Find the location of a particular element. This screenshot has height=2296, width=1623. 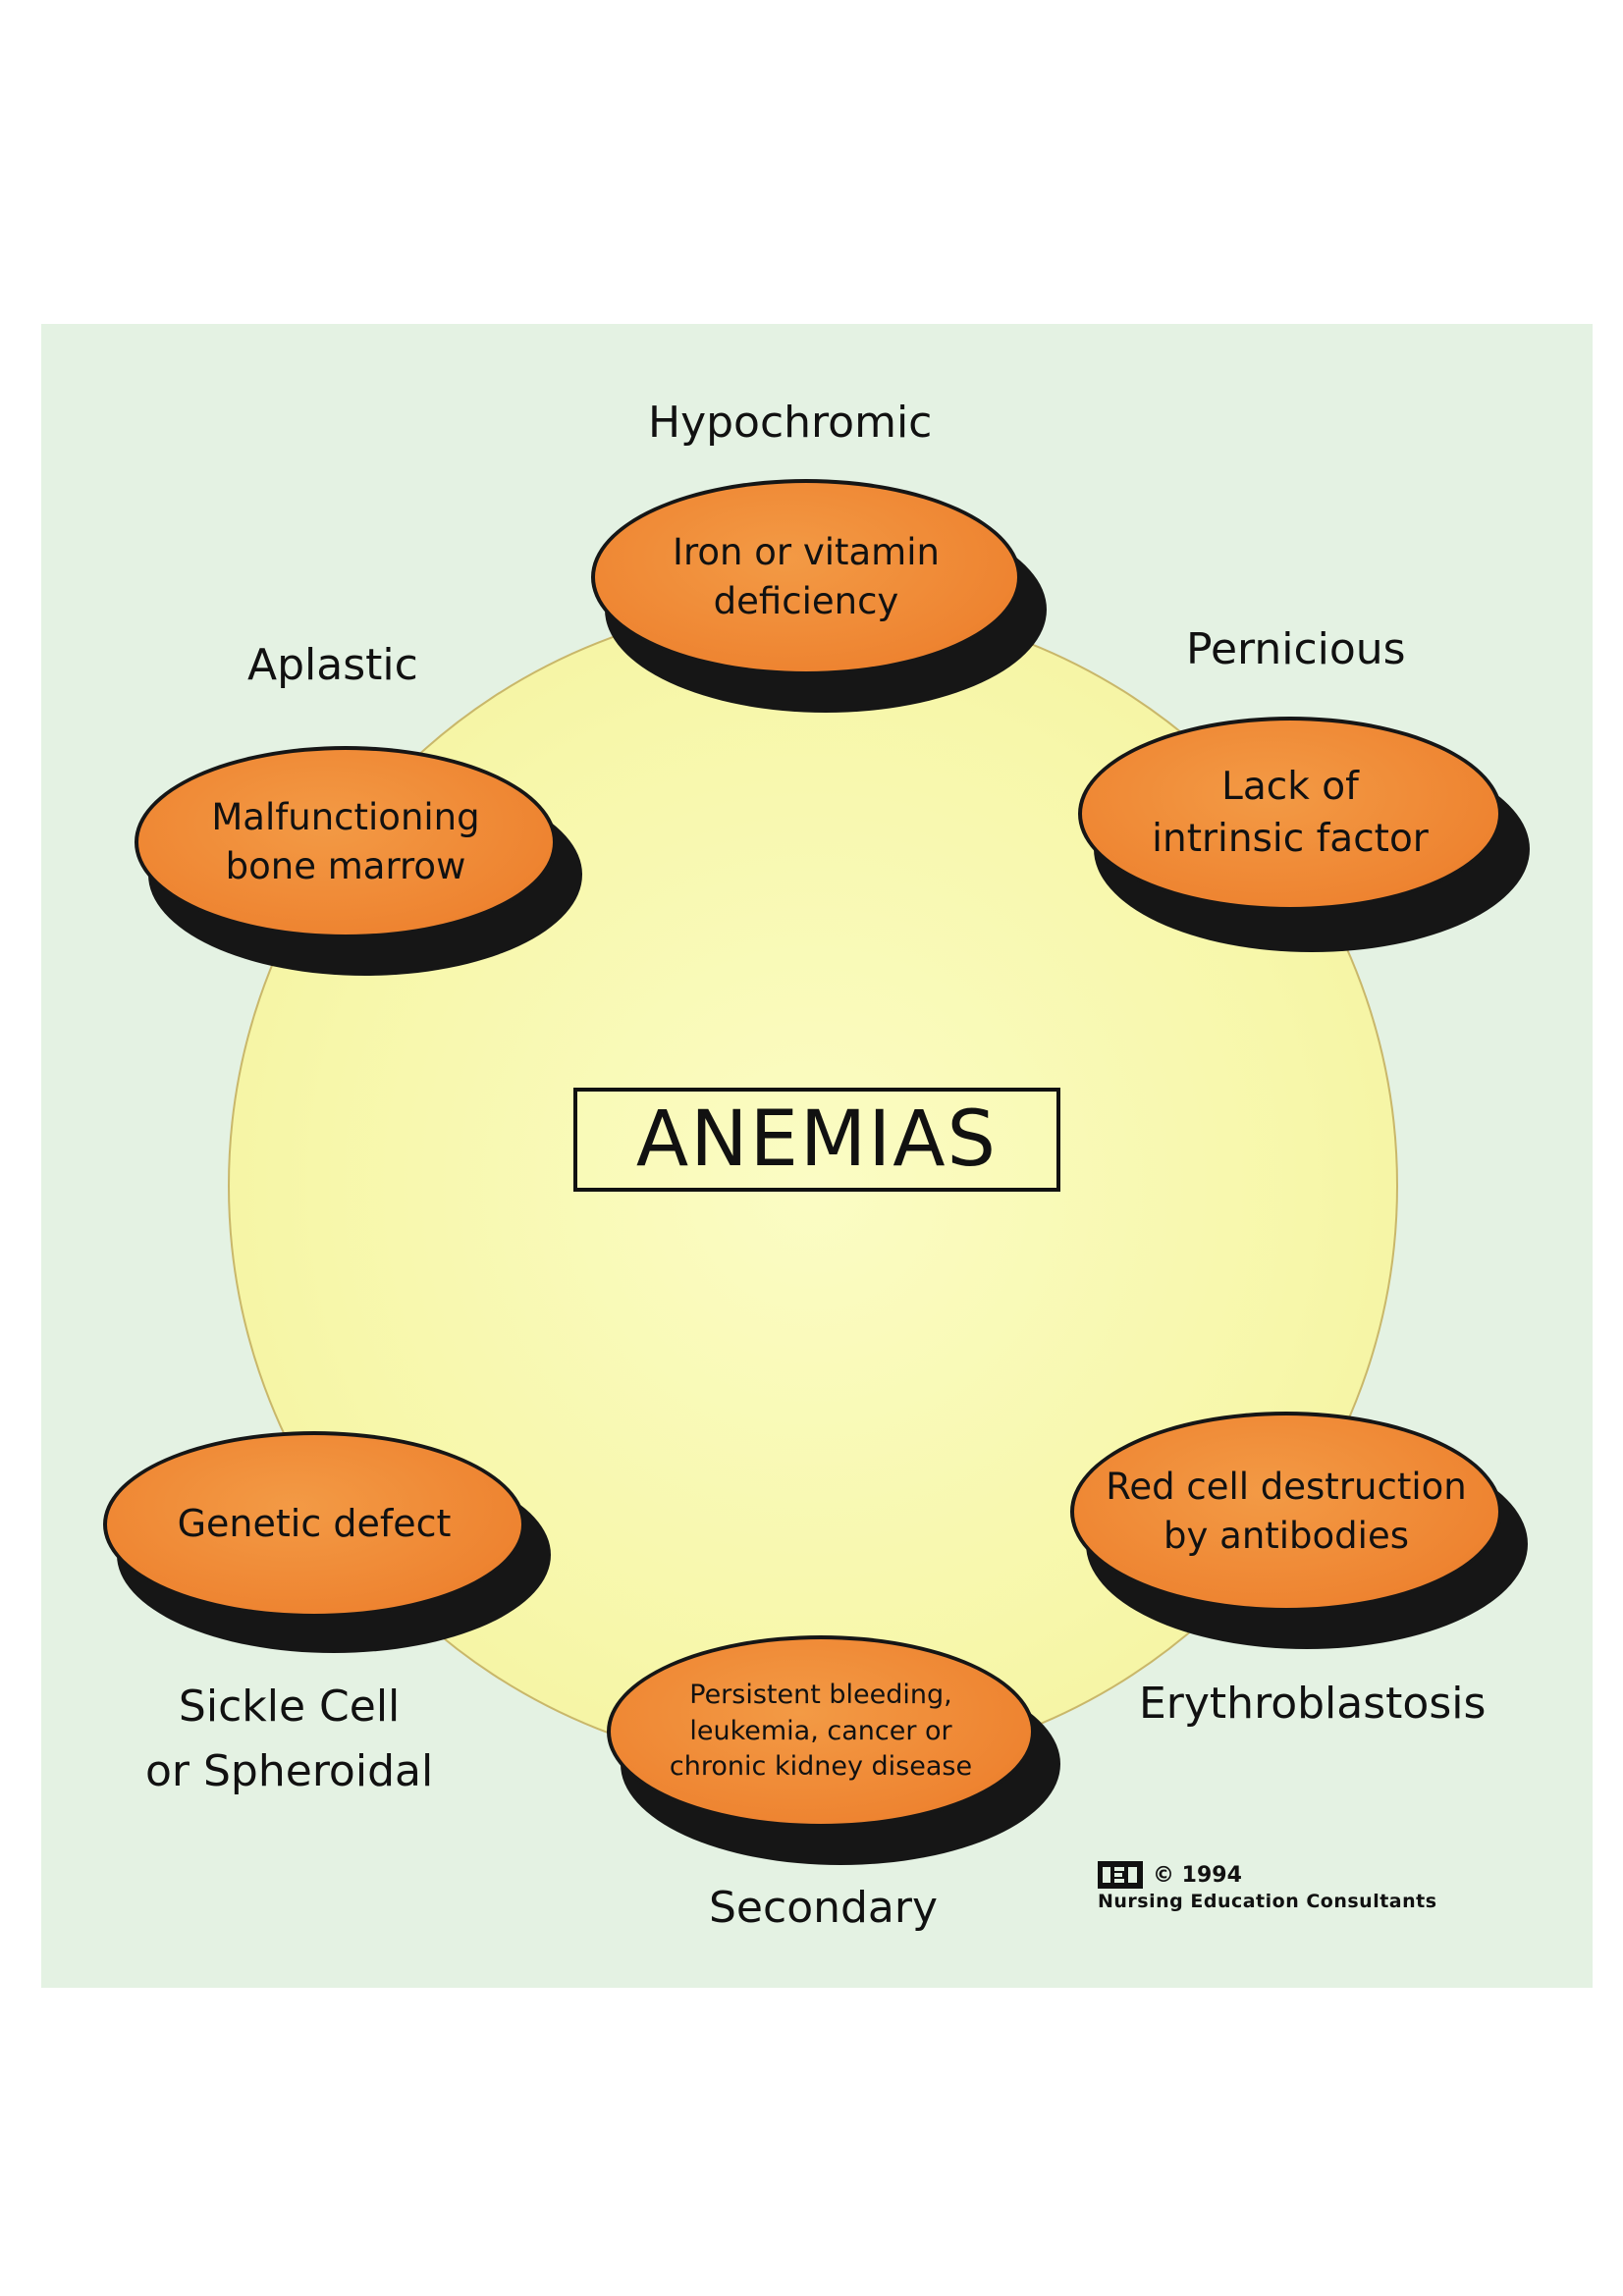

cause-line: by antibodies is located at coordinates (1286, 1537).